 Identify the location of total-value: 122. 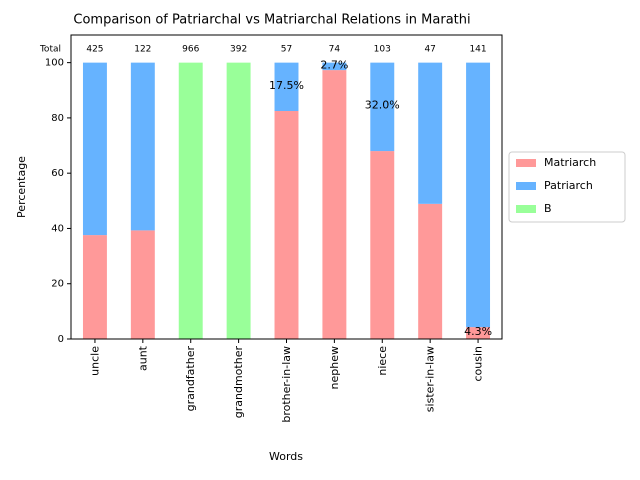
(142, 50).